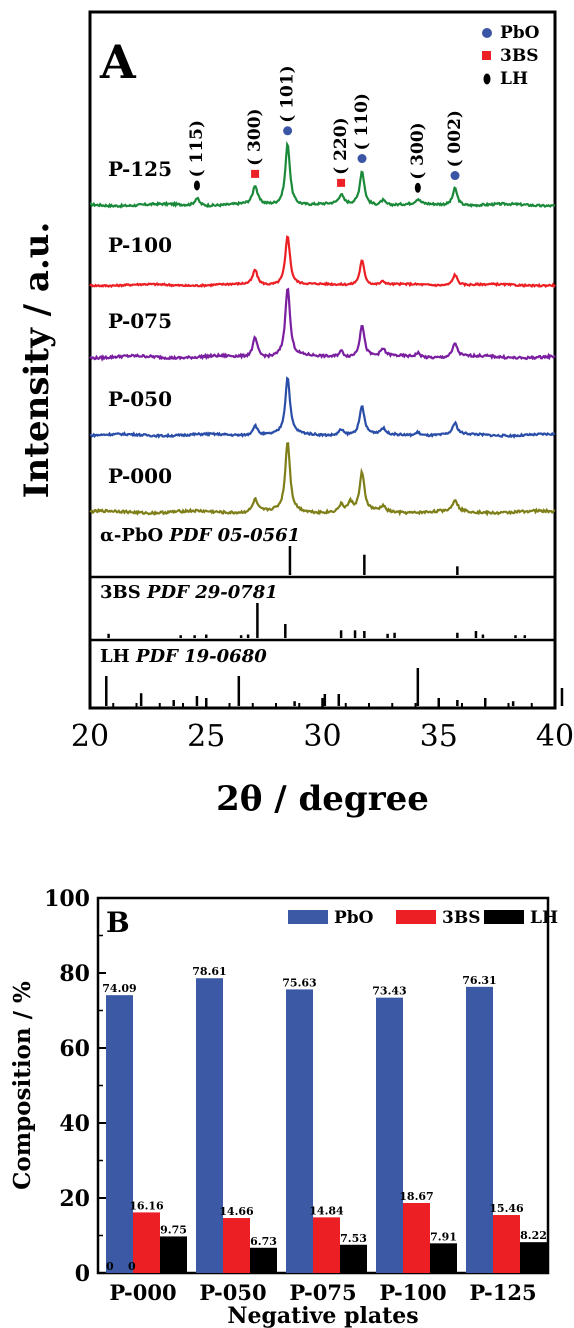 The width and height of the screenshot is (574, 1328). Describe the element at coordinates (183, 656) in the screenshot. I see `reference-label: LH PDF 19-0680` at that location.